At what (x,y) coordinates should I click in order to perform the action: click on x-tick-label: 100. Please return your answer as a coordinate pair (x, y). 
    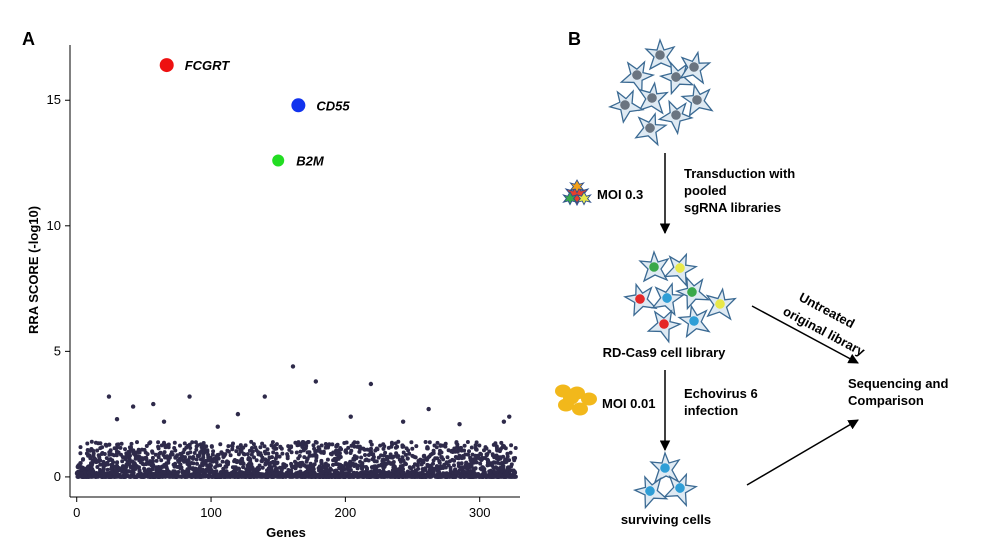
    Looking at the image, I should click on (211, 512).